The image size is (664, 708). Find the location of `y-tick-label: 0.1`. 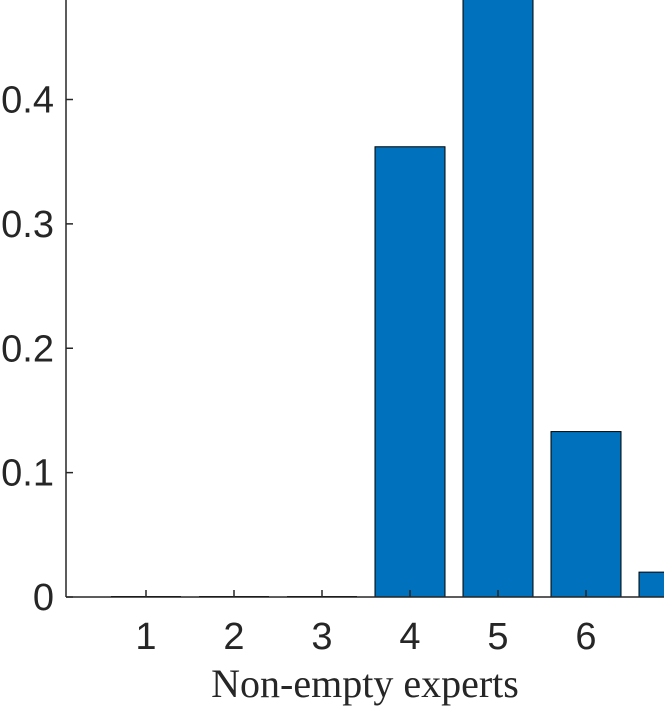

y-tick-label: 0.1 is located at coordinates (27, 474).